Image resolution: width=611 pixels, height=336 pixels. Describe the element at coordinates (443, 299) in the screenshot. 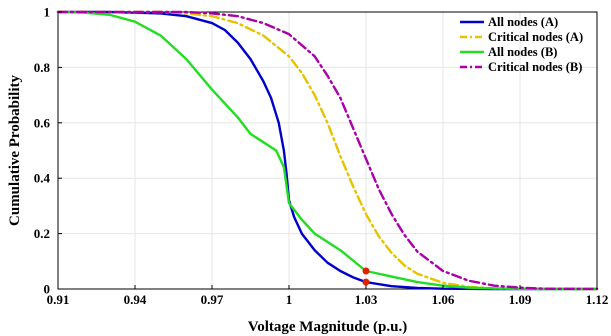

I see `x-tick-label: 1.06` at that location.